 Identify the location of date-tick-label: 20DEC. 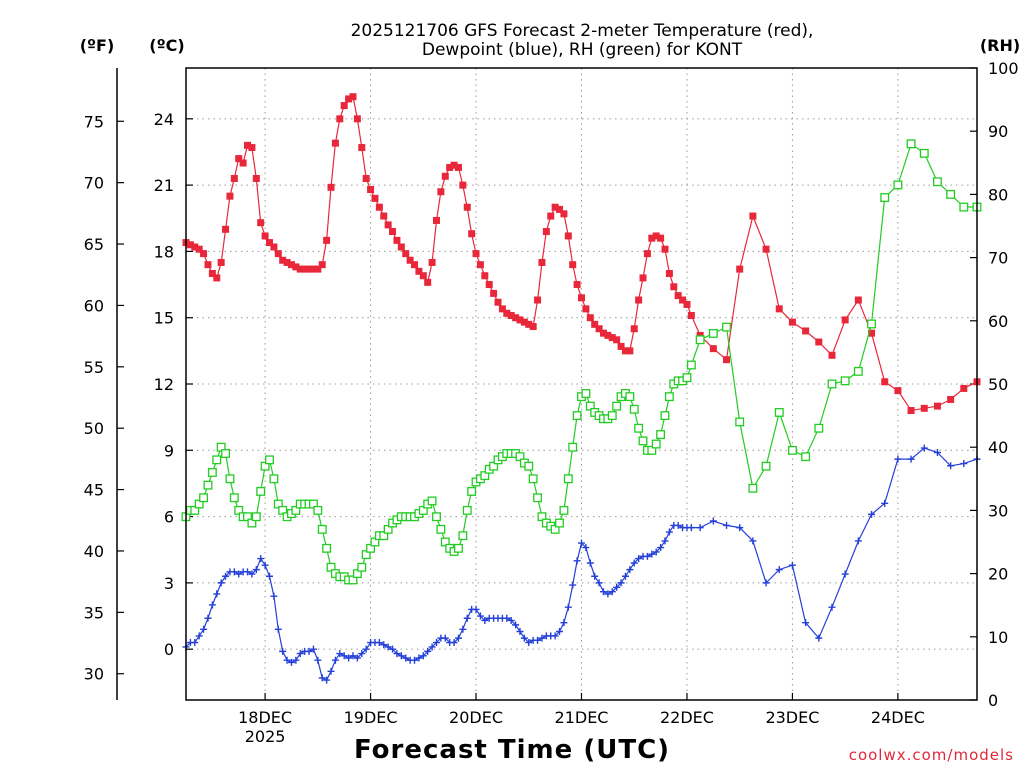
(476, 717).